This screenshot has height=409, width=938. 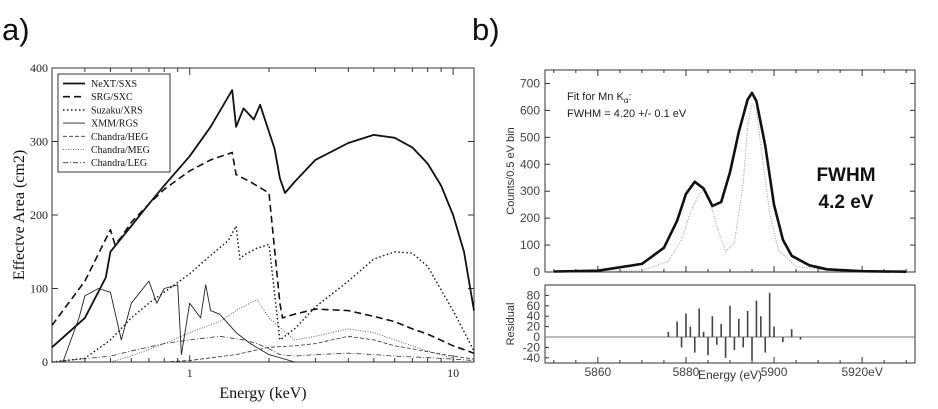 I want to click on legend-label-srg-sxc: SRG/SXC, so click(x=112, y=97).